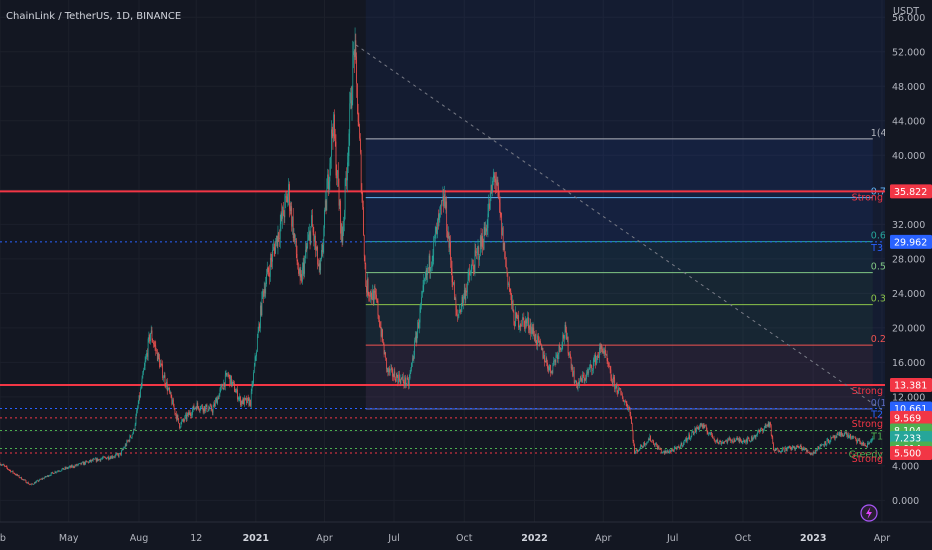  Describe the element at coordinates (908, 18) in the screenshot. I see `y-tick-label: 56.000` at that location.